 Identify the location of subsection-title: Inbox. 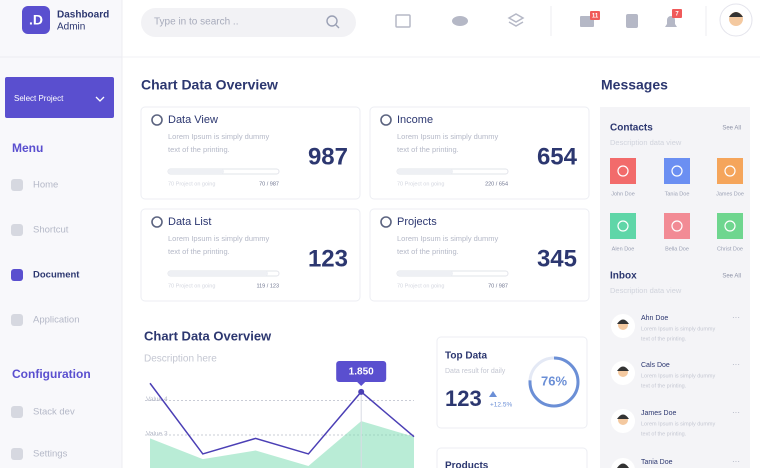
(623, 276).